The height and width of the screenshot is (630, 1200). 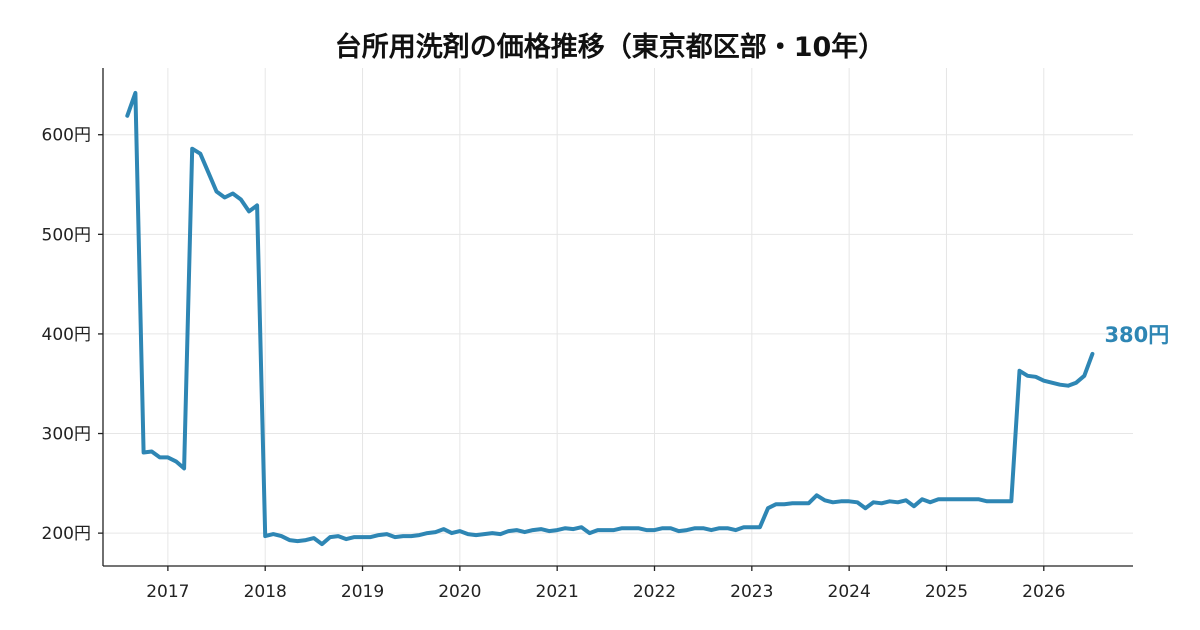 What do you see at coordinates (66, 435) in the screenshot?
I see `y-tick-label: 300円` at bounding box center [66, 435].